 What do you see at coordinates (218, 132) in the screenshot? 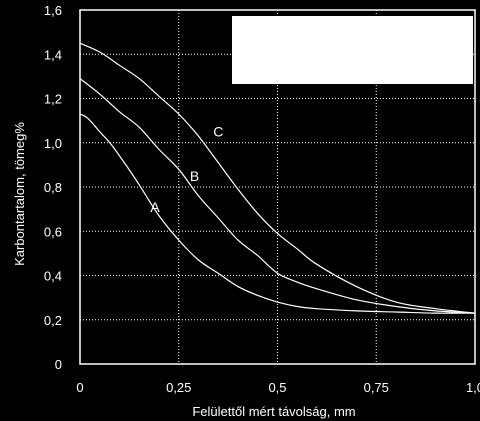
I see `series-label-c: C` at bounding box center [218, 132].